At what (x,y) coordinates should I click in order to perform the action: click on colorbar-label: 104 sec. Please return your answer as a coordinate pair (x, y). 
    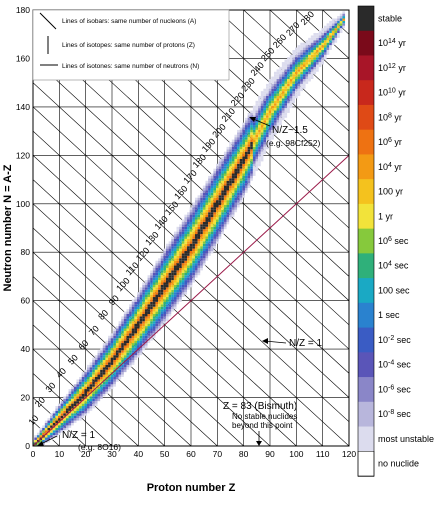
    Looking at the image, I should click on (393, 266).